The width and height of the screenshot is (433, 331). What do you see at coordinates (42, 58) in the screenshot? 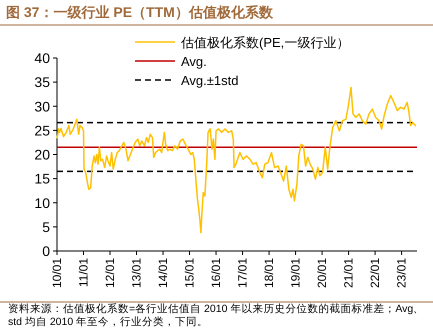
I see `y-tick-label: 40` at bounding box center [42, 58].